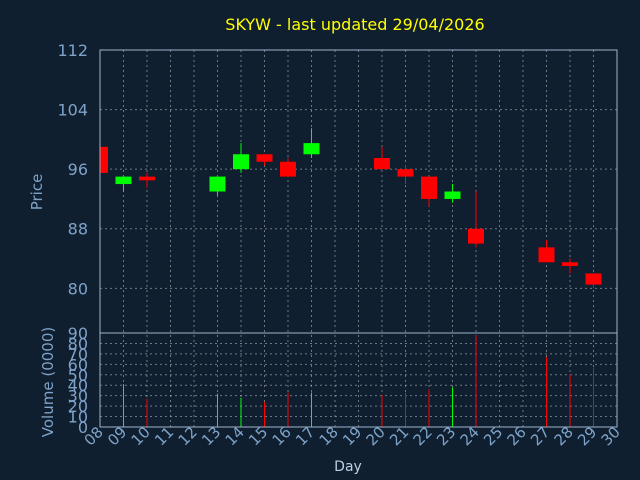 Image resolution: width=640 pixels, height=480 pixels. What do you see at coordinates (348, 467) in the screenshot?
I see `x-axis-label: Day` at bounding box center [348, 467].